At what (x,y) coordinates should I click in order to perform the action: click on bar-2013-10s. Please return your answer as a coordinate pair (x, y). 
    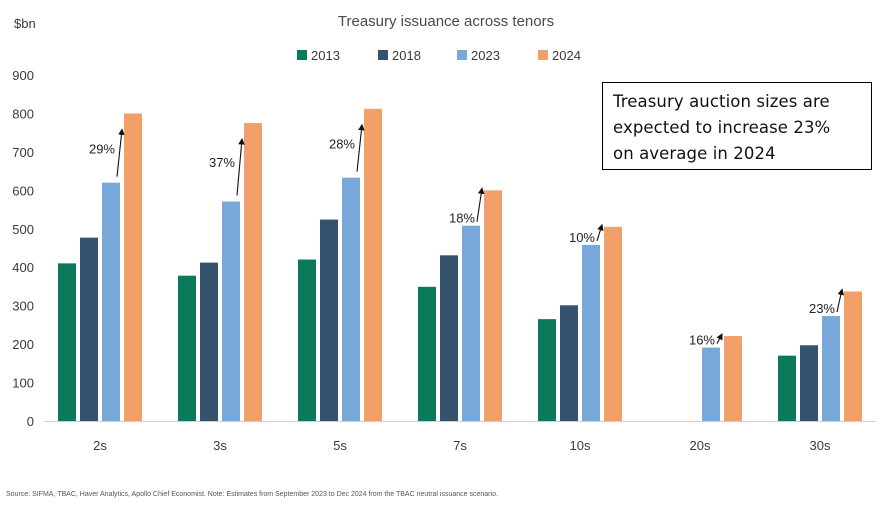
    Looking at the image, I should click on (547, 370).